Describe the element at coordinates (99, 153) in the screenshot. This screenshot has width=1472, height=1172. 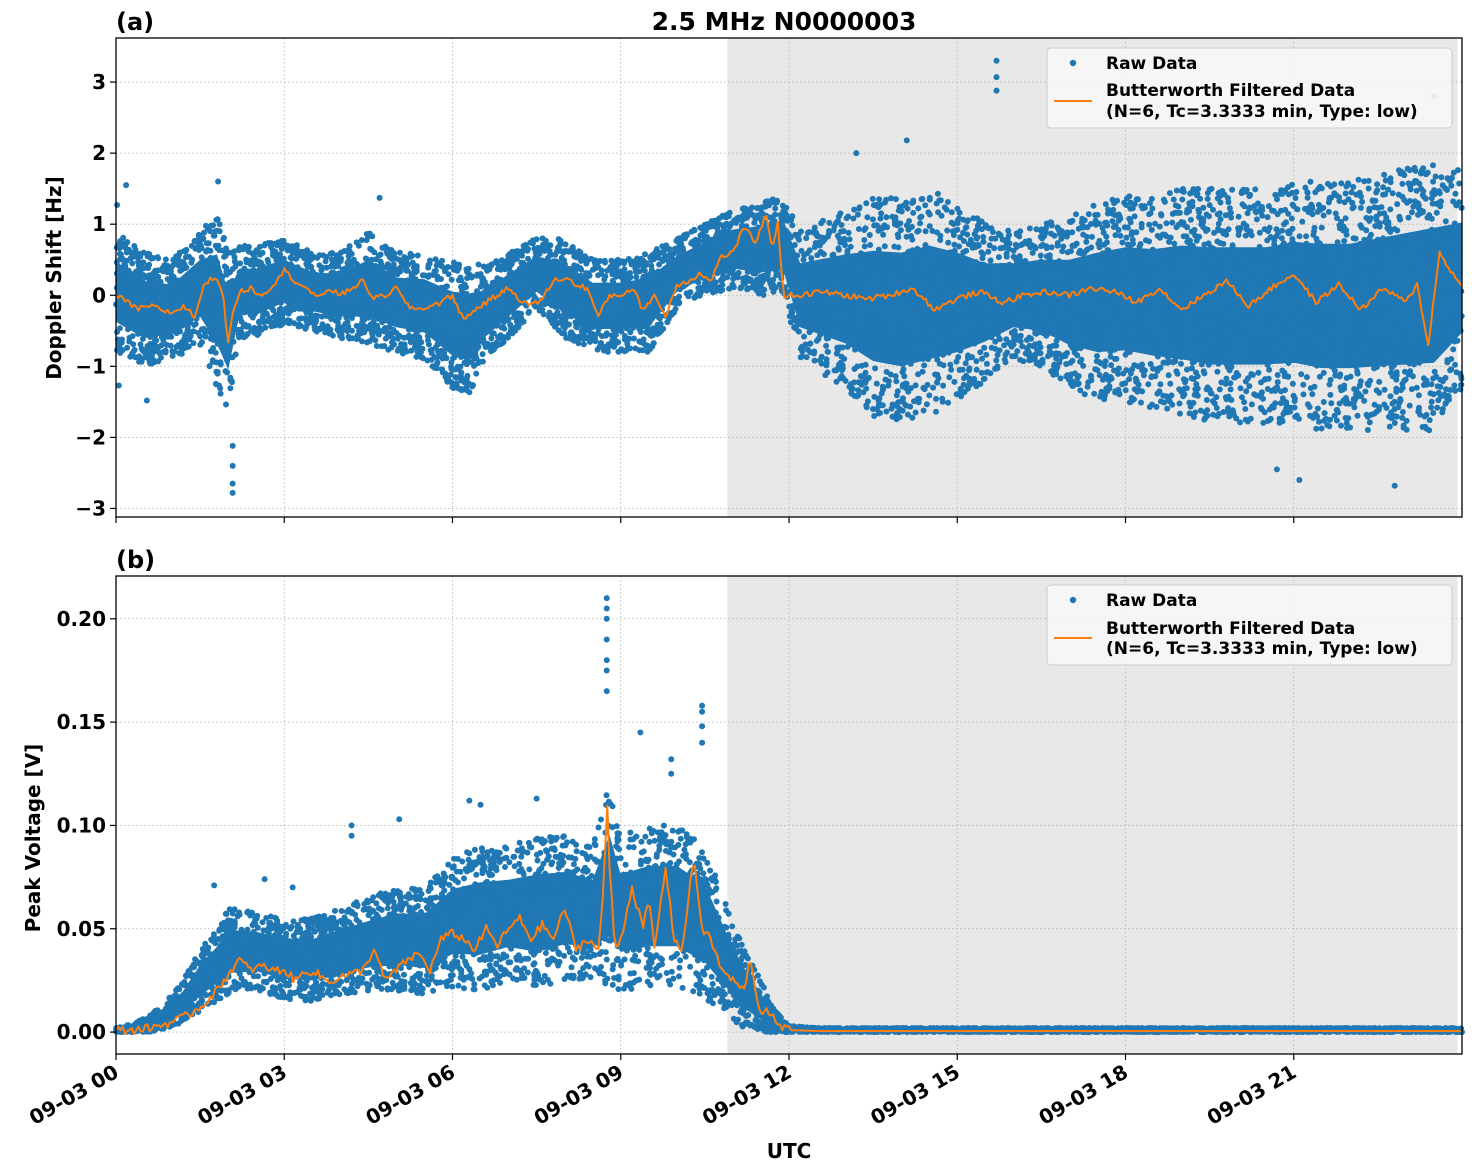
I see `panel-a-y-tick-label: 2` at that location.